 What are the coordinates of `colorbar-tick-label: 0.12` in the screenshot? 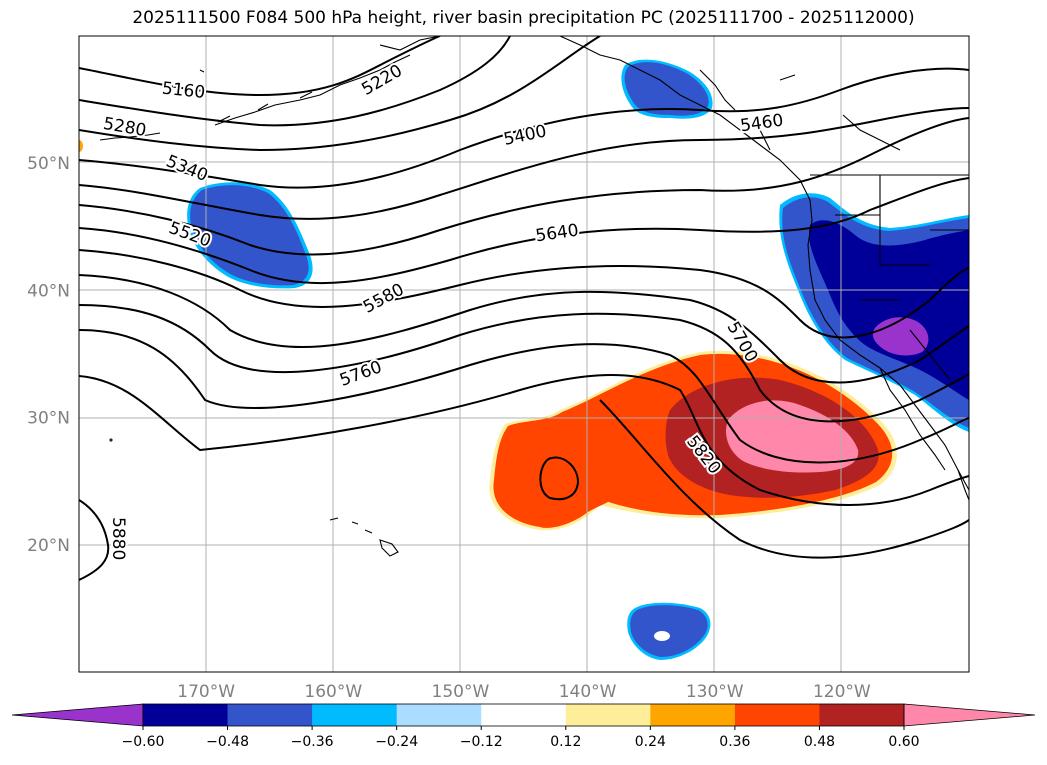 It's located at (565, 742).